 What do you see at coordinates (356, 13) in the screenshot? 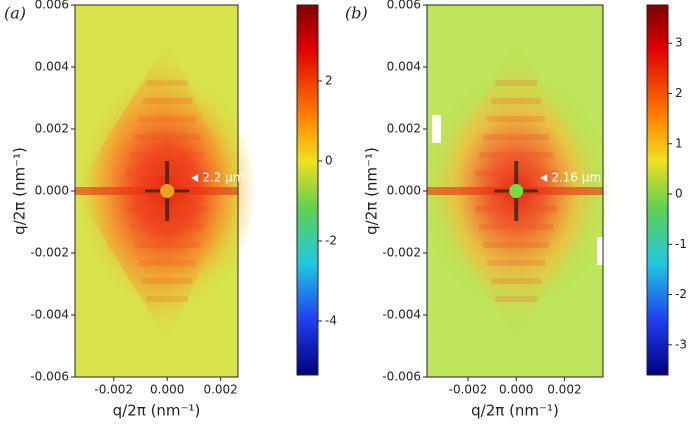
I see `panel-label: (b)` at bounding box center [356, 13].